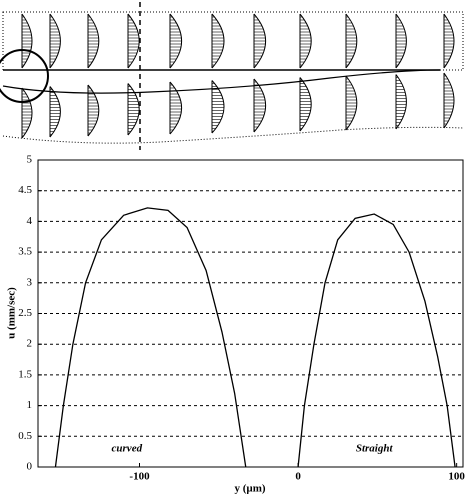 The image size is (466, 497). Describe the element at coordinates (127, 449) in the screenshot. I see `annotation: curved` at that location.